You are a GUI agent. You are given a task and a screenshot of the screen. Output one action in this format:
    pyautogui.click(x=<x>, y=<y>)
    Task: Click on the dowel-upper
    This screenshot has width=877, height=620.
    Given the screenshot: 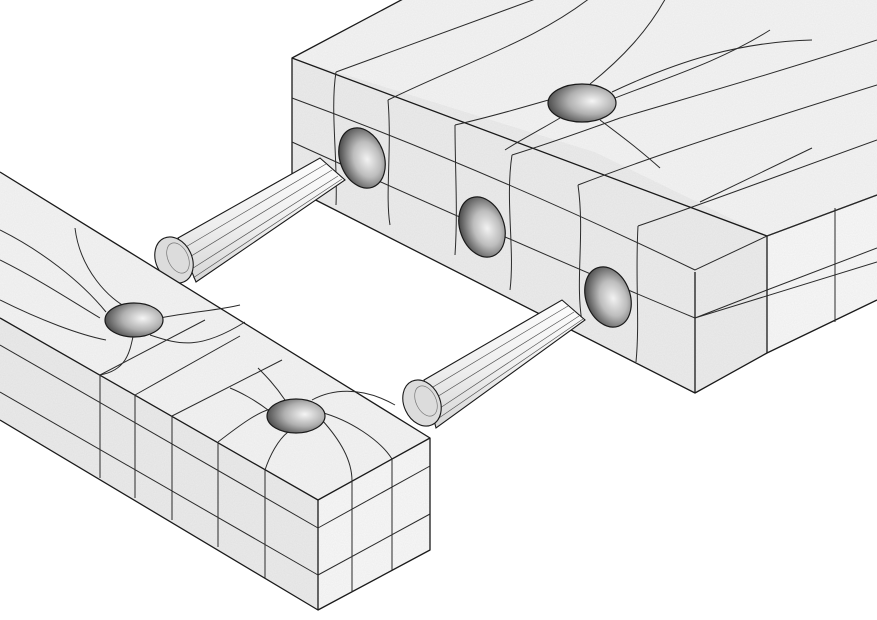 What is the action you would take?
    pyautogui.click(x=250, y=220)
    